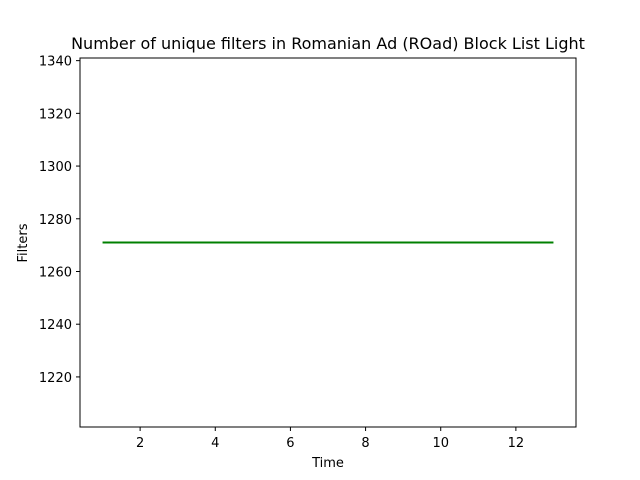  What do you see at coordinates (365, 443) in the screenshot?
I see `x-tick-label: 8` at bounding box center [365, 443].